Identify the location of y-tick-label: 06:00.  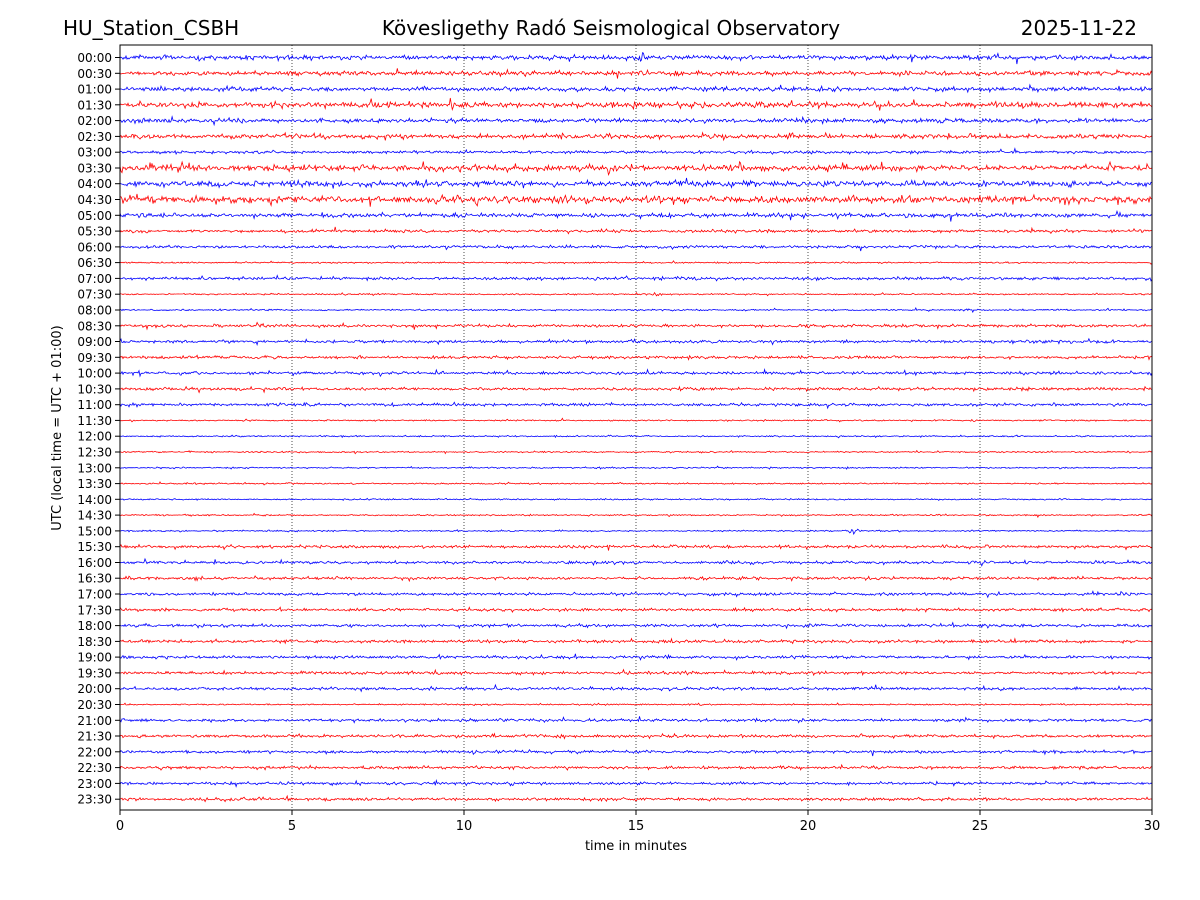
(94, 247).